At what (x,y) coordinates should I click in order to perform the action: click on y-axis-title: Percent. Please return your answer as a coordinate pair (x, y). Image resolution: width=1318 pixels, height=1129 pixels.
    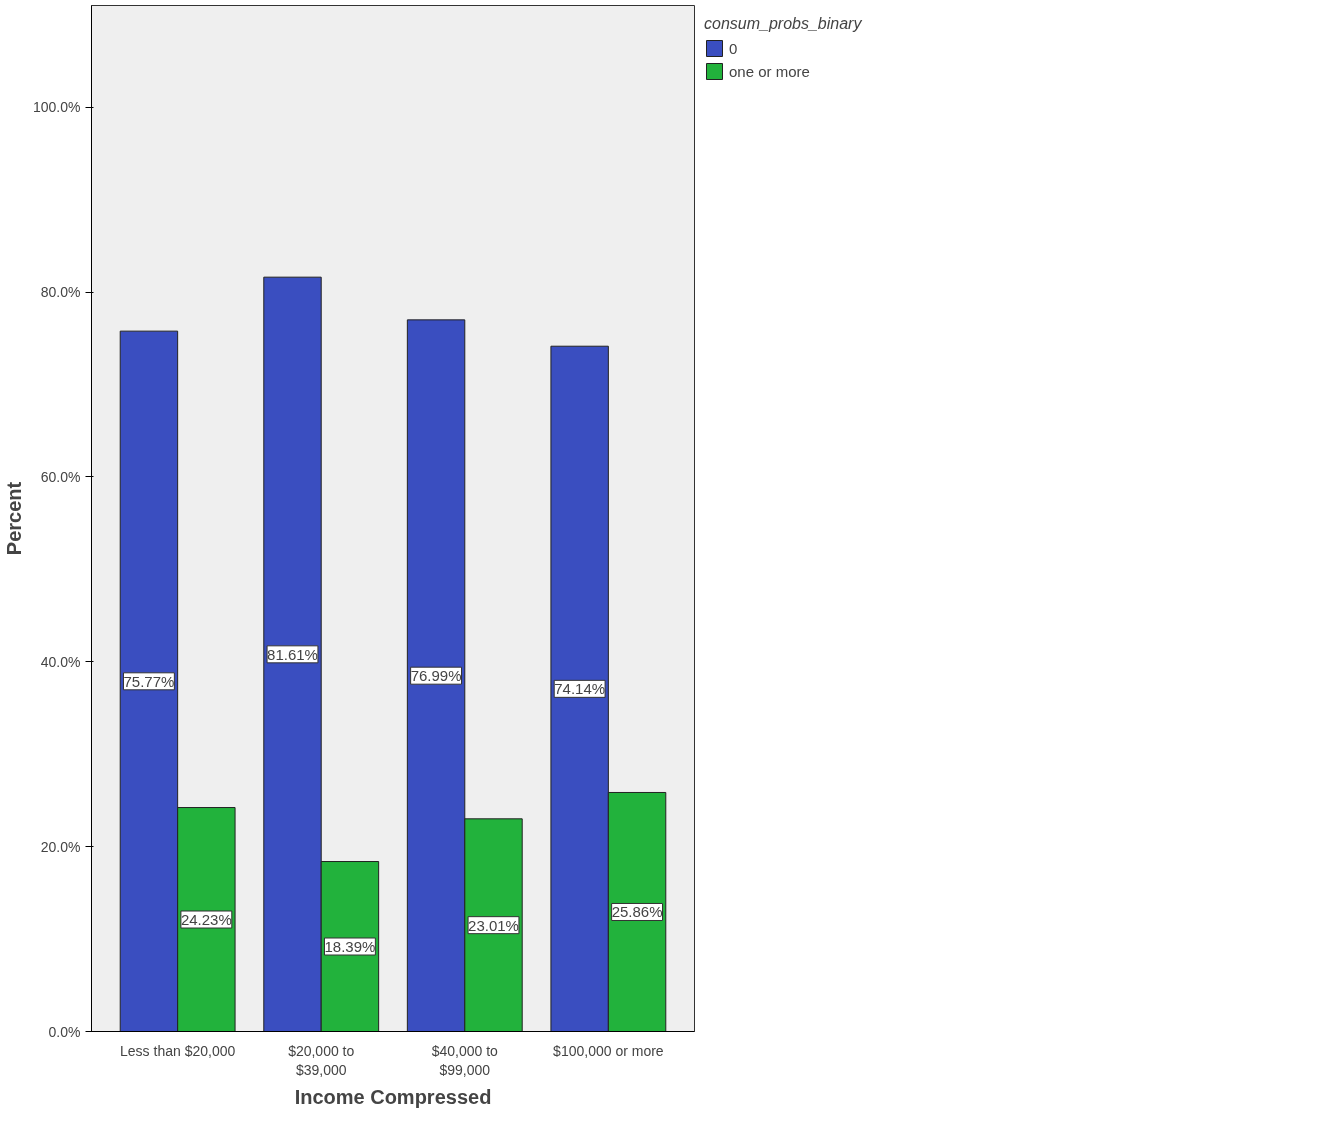
    Looking at the image, I should click on (14, 518).